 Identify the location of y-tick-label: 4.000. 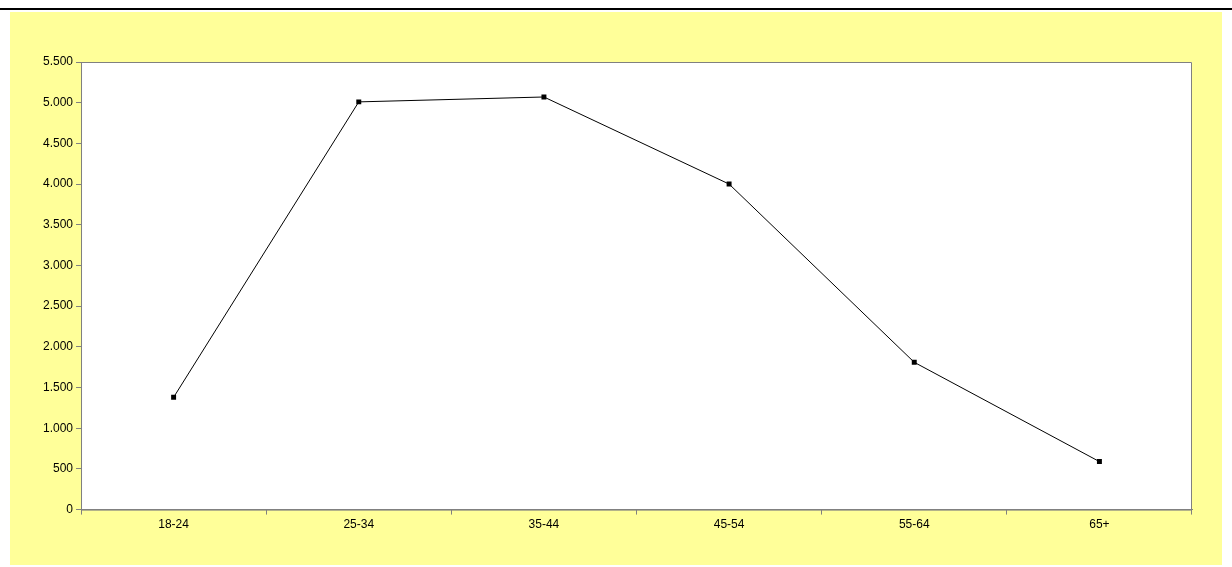
(58, 183).